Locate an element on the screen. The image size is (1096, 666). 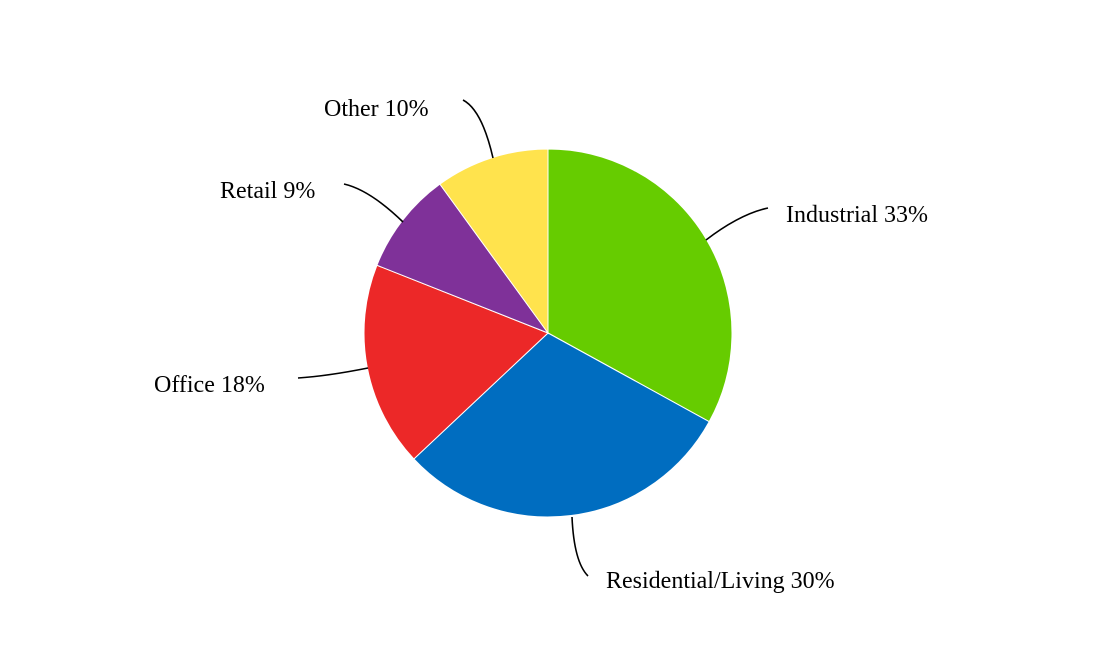
slice-label-retail: Retail 9% is located at coordinates (267, 191).